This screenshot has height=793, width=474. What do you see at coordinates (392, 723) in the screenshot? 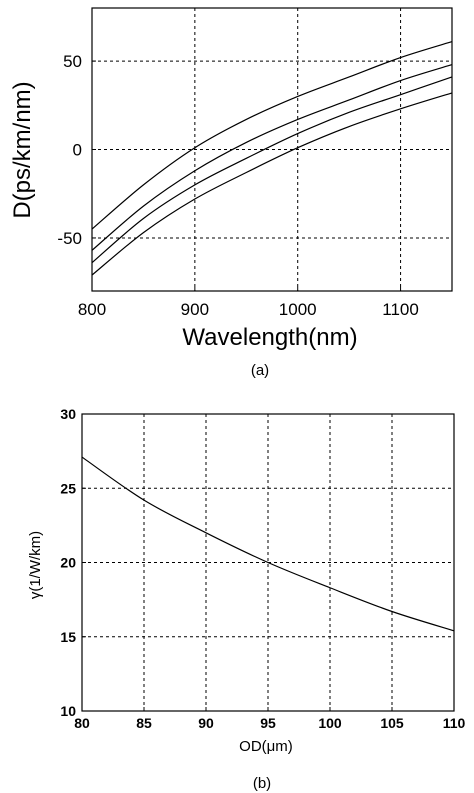
I see `b-x-tick-label: 105` at bounding box center [392, 723].